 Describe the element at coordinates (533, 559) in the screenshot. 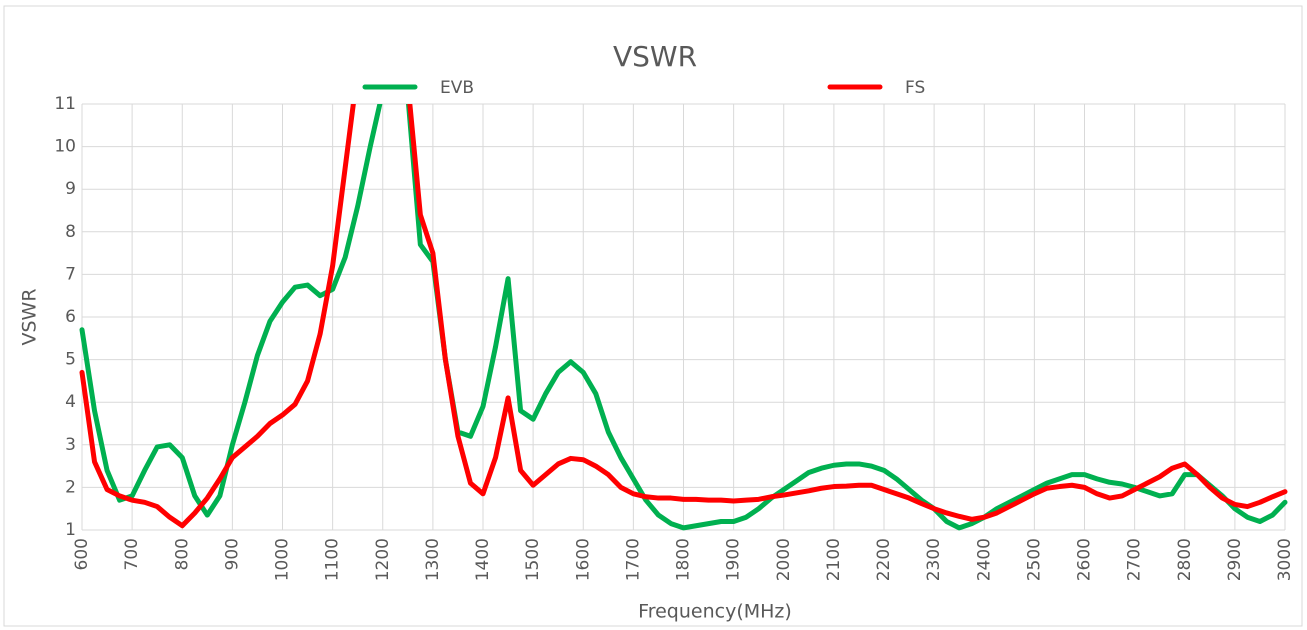

I see `x-tick-label: 1500` at that location.